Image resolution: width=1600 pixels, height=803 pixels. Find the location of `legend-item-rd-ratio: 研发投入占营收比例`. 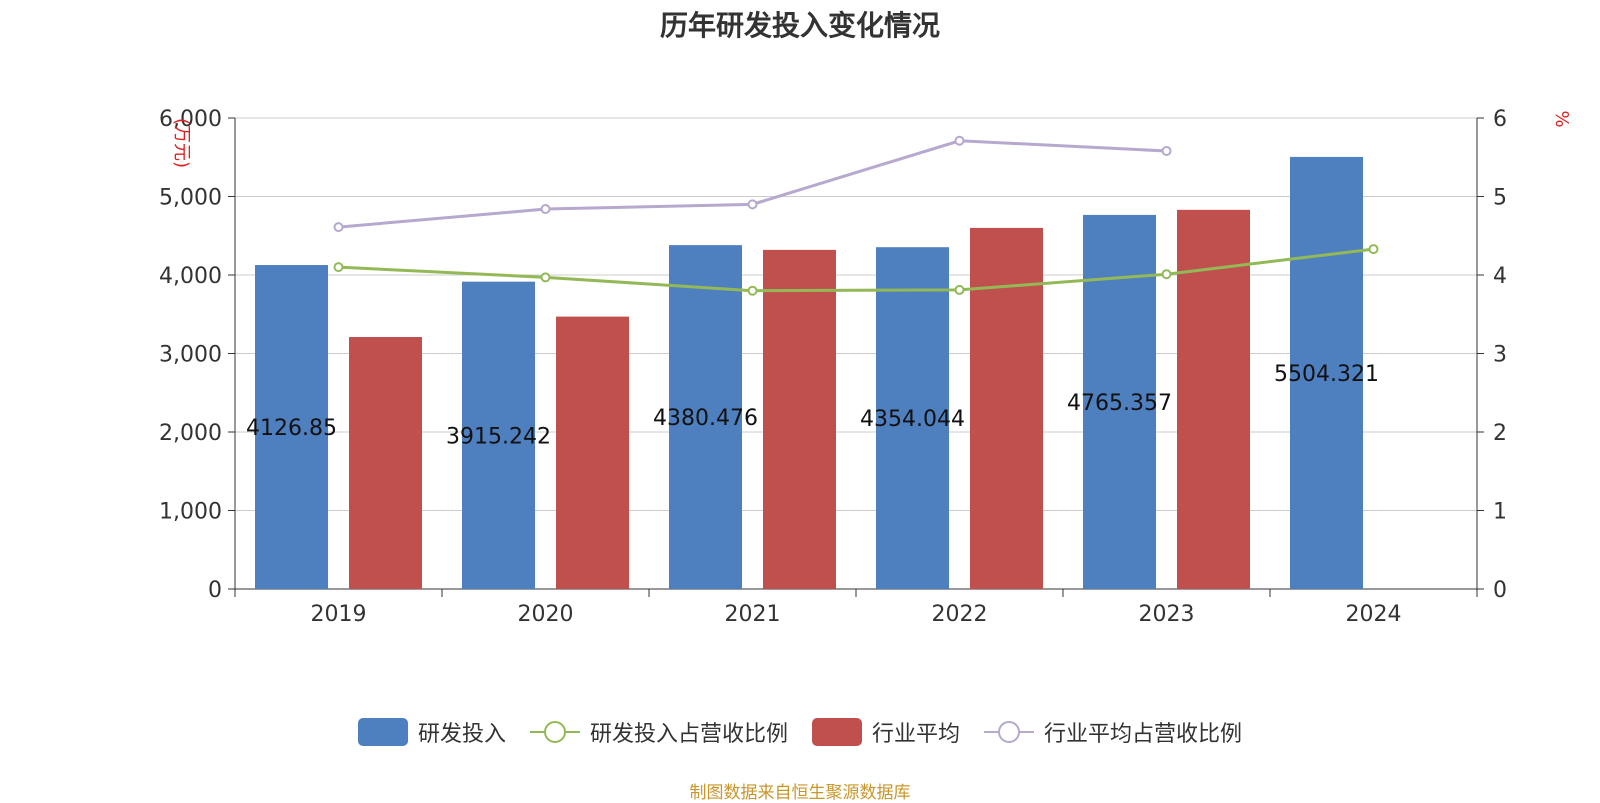

legend-item-rd-ratio: 研发投入占营收比例 is located at coordinates (658, 732).